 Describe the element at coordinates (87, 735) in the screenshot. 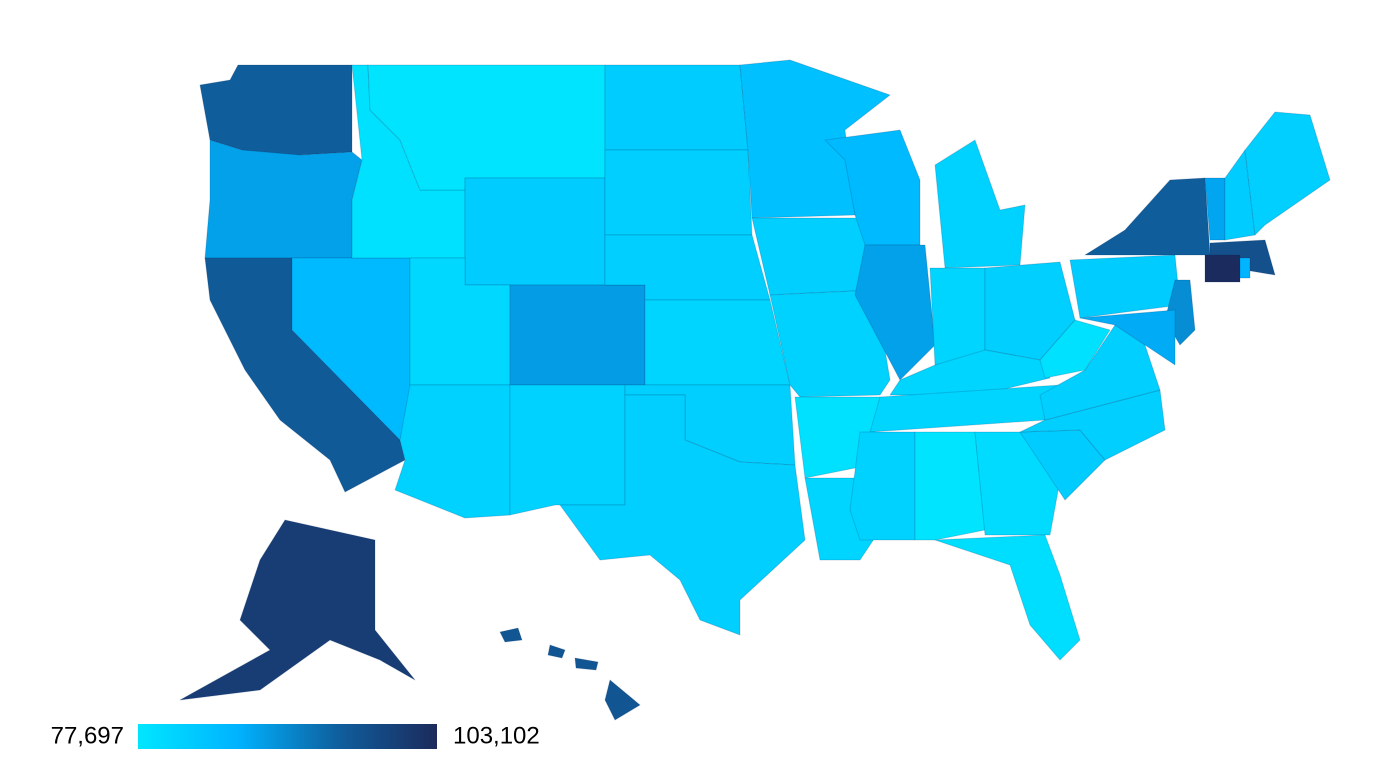

I see `legend-min: 77,697` at that location.